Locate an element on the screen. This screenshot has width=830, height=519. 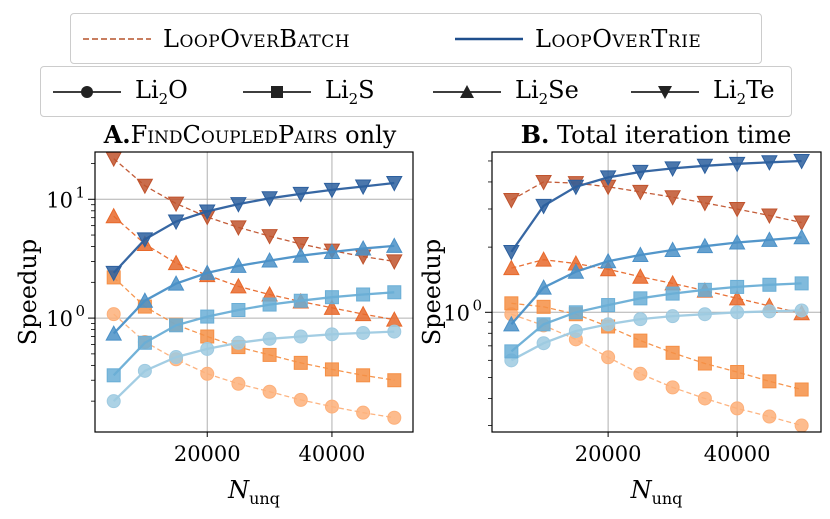
series-li2te-trie-line is located at coordinates (656, 206).